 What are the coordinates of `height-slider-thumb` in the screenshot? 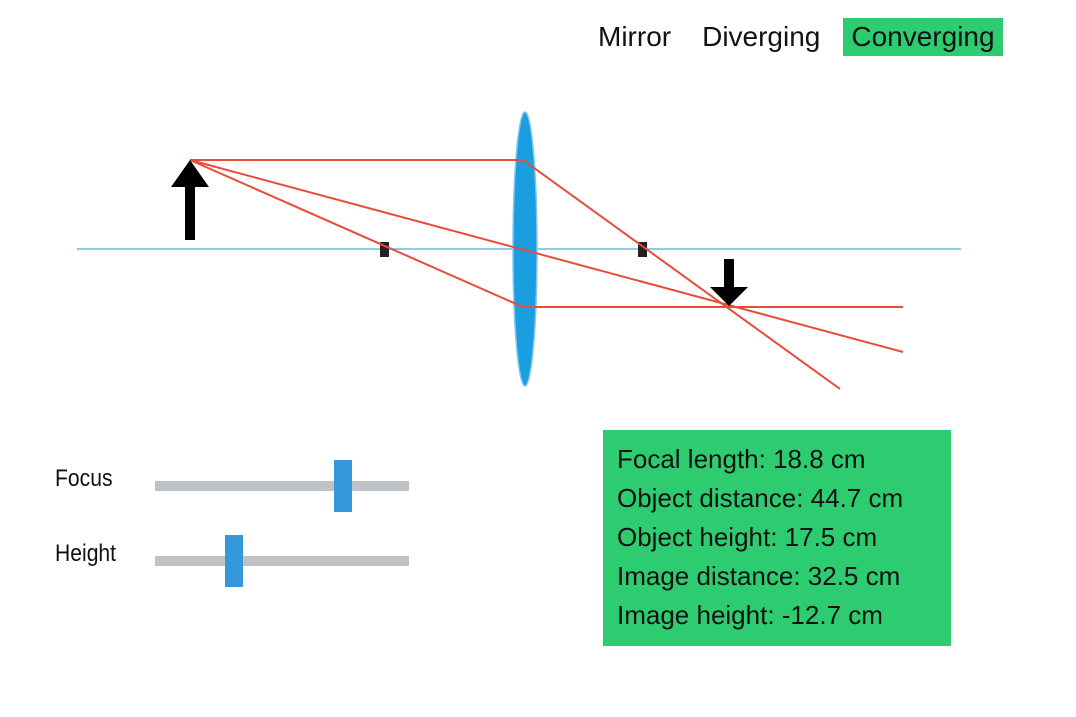 It's located at (233, 561).